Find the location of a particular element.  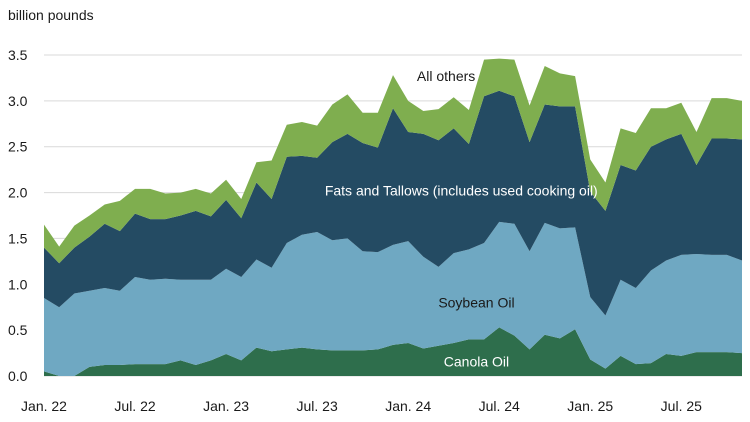

x-tick-label: Jul. 23 is located at coordinates (317, 406).